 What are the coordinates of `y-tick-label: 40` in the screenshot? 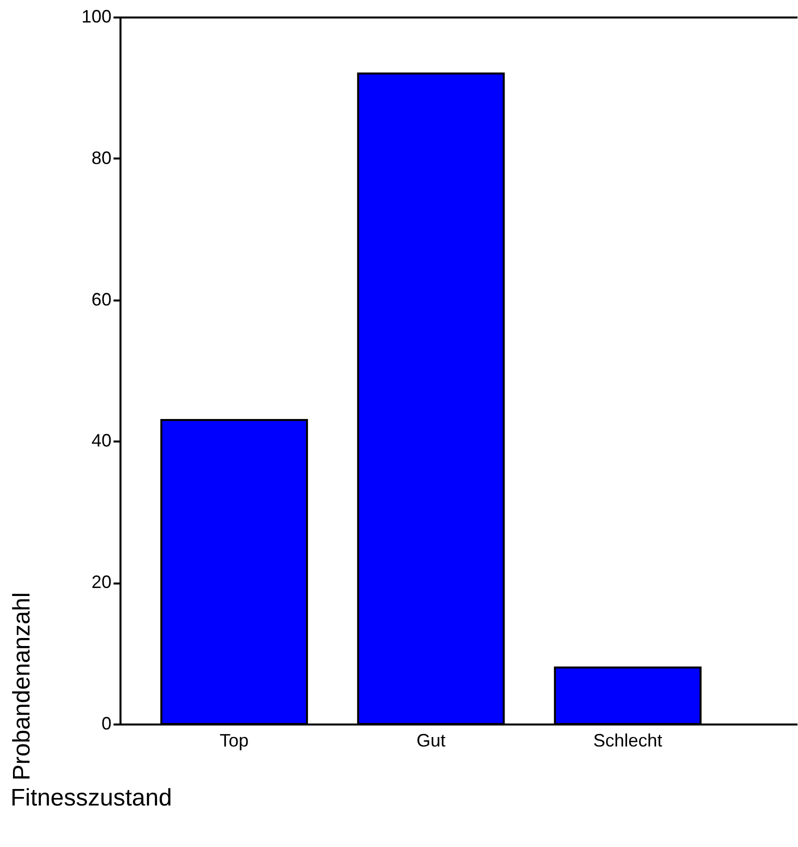 It's located at (101, 440).